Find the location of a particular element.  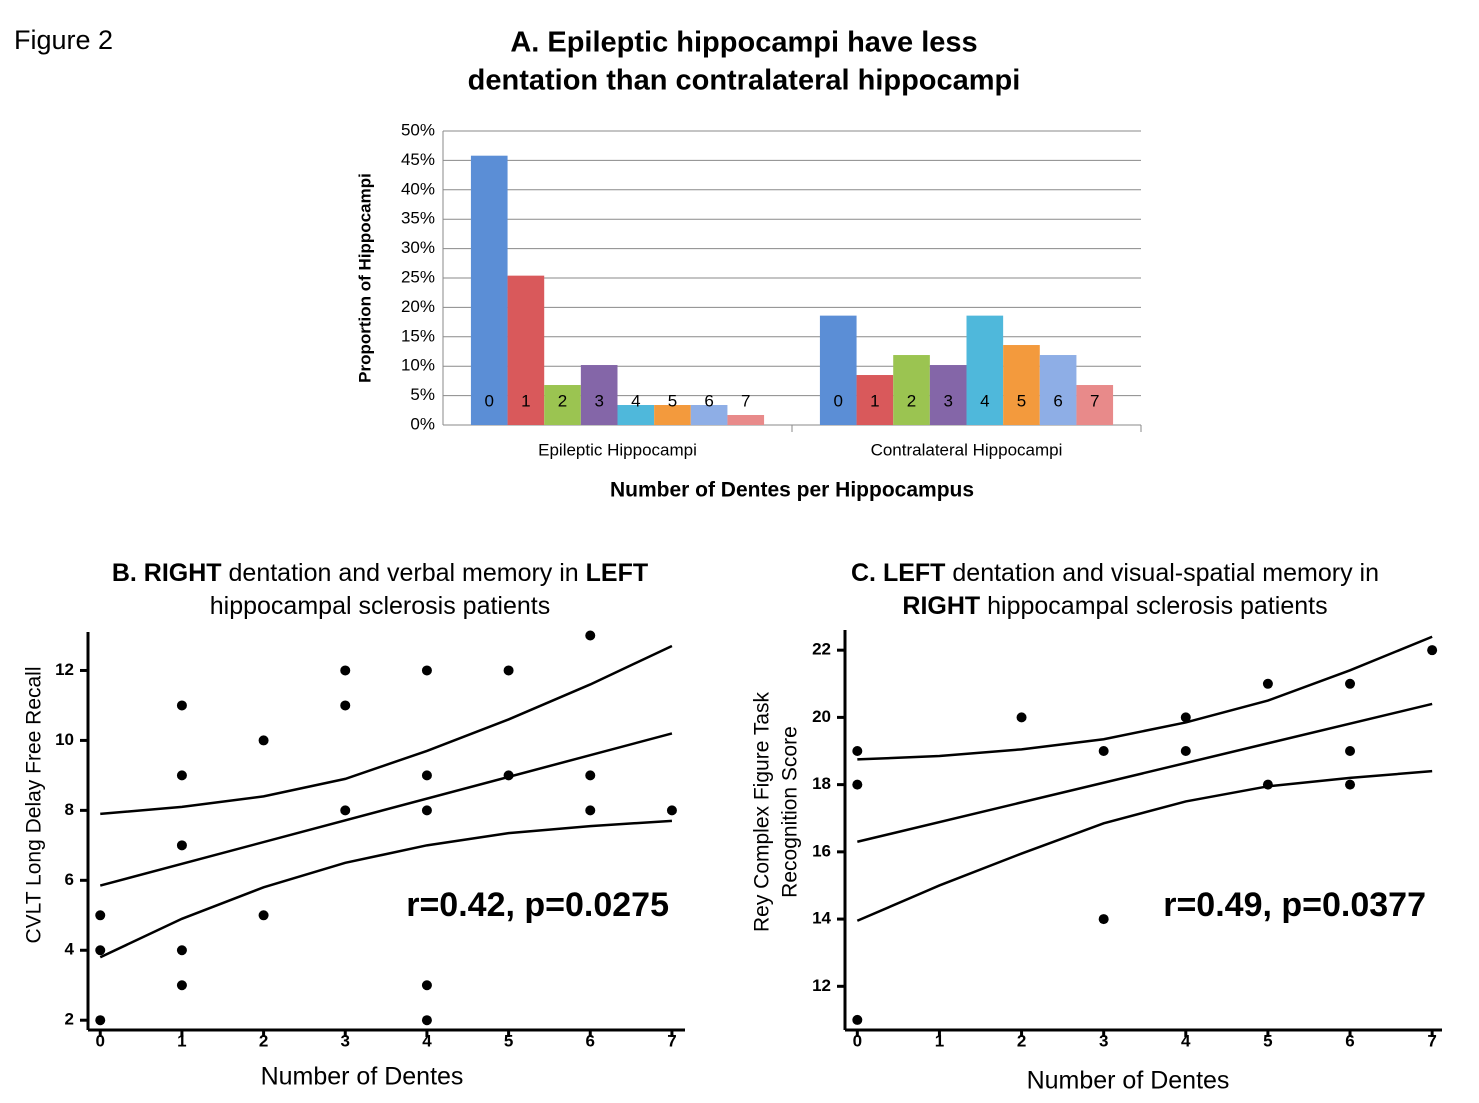

y-tick-label: 20% is located at coordinates (418, 306).